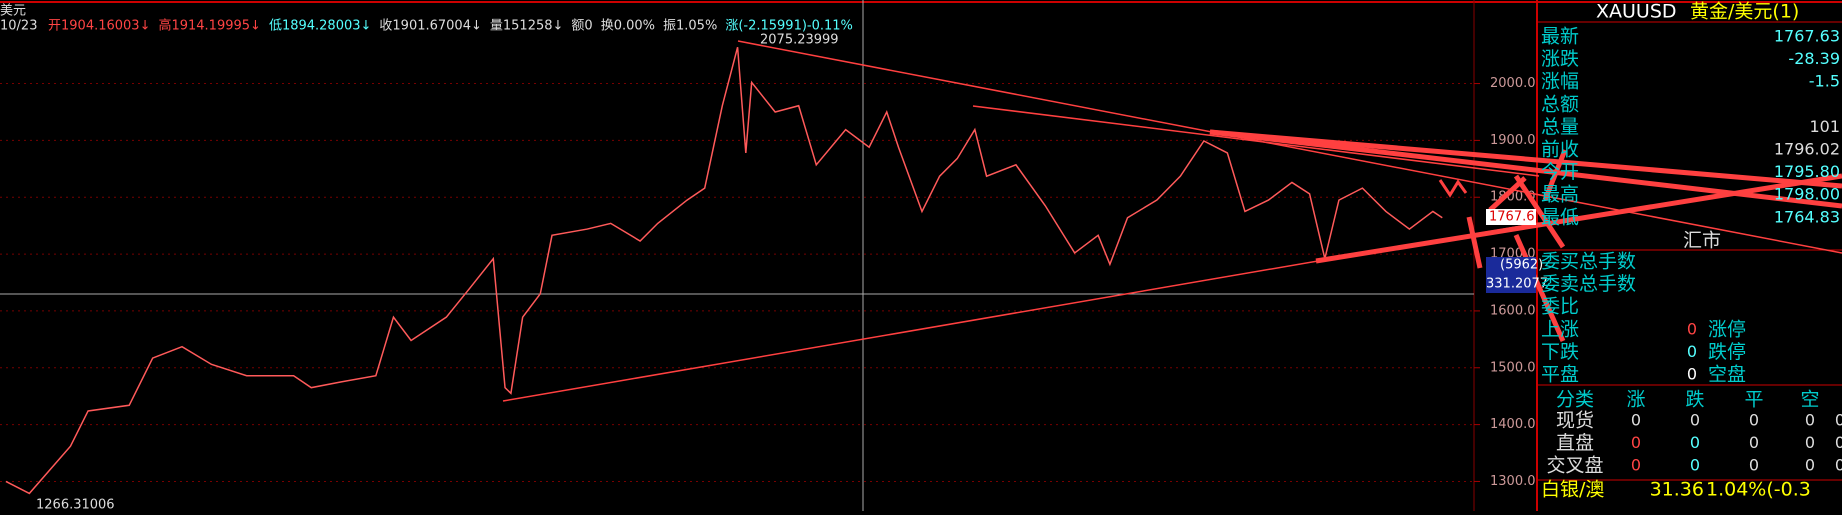 This screenshot has width=1842, height=515. Describe the element at coordinates (1677, 490) in the screenshot. I see `ticker-price: 31.36` at that location.